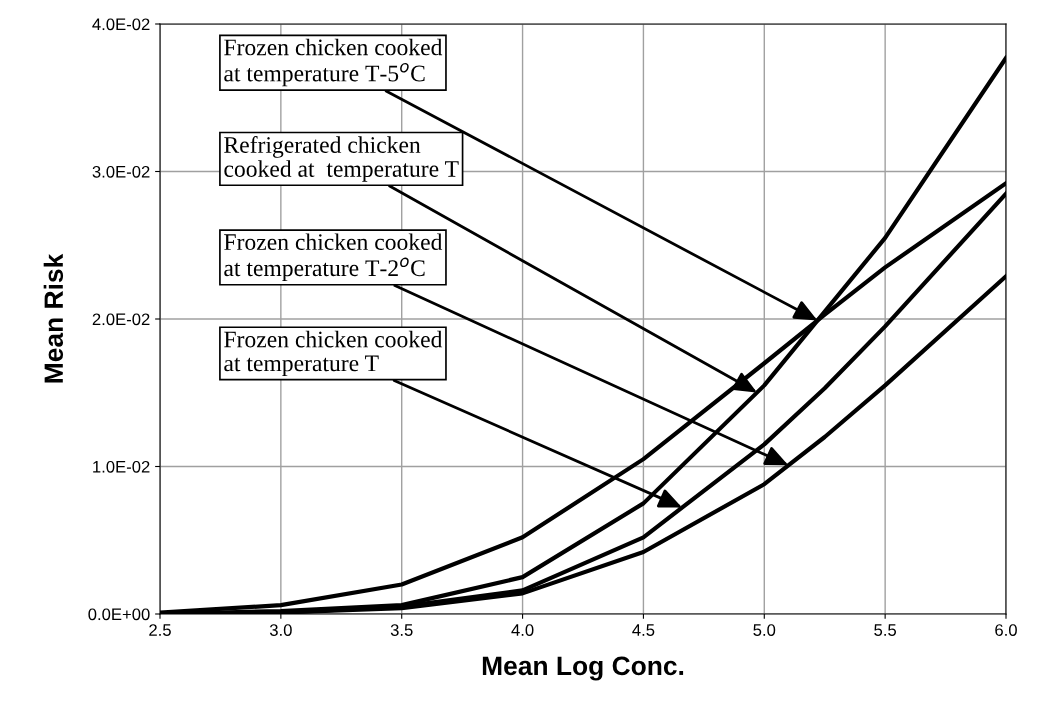 Image resolution: width=1041 pixels, height=702 pixels. I want to click on y-tick-label: 2.0E-02, so click(121, 319).